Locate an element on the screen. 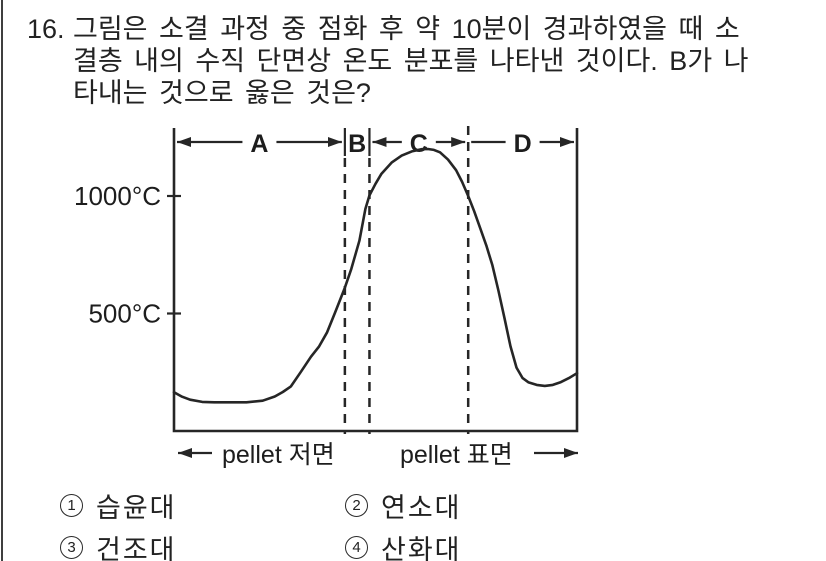 This screenshot has height=561, width=826. zone-label-A: A is located at coordinates (259, 144).